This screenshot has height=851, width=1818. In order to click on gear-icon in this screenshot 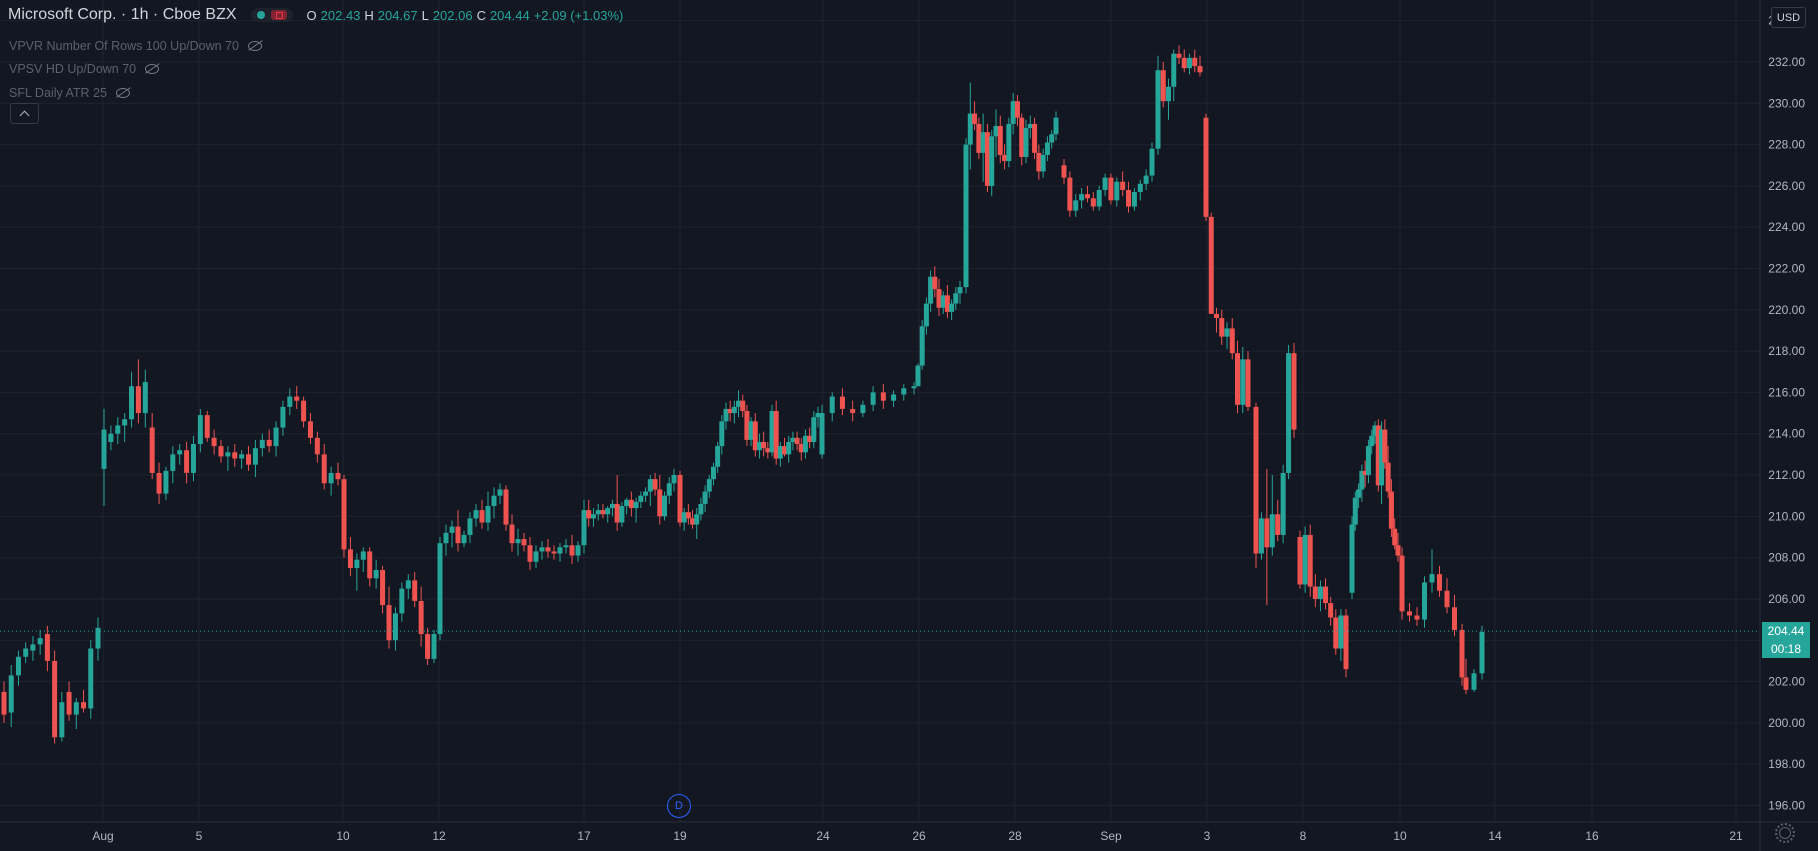, I will do `click(1785, 833)`.